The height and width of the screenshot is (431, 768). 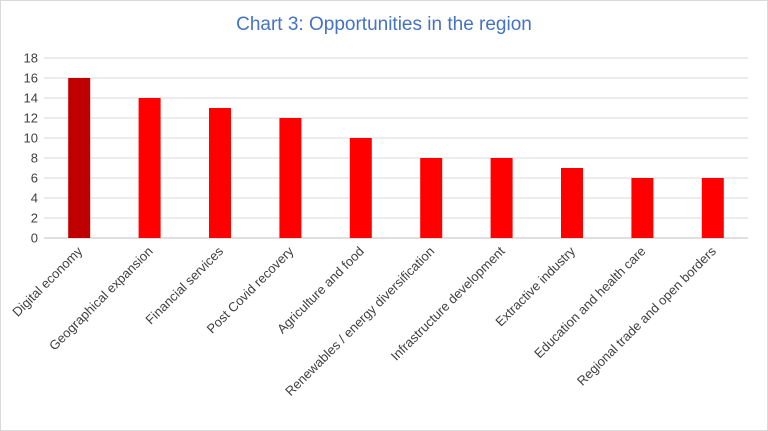 What do you see at coordinates (34, 198) in the screenshot?
I see `y-tick-label: 4` at bounding box center [34, 198].